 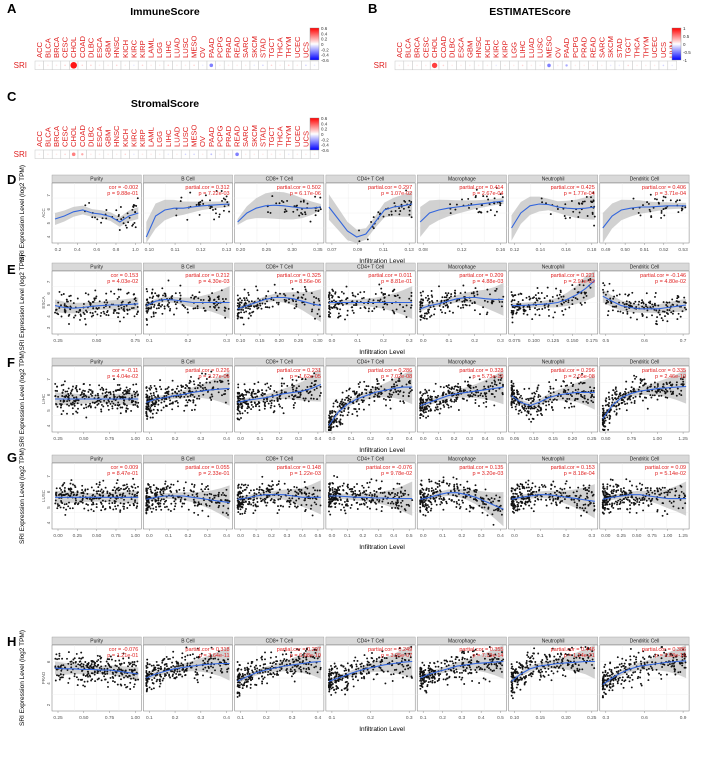 I want to click on x-tick-label: 0.75, so click(x=116, y=536).